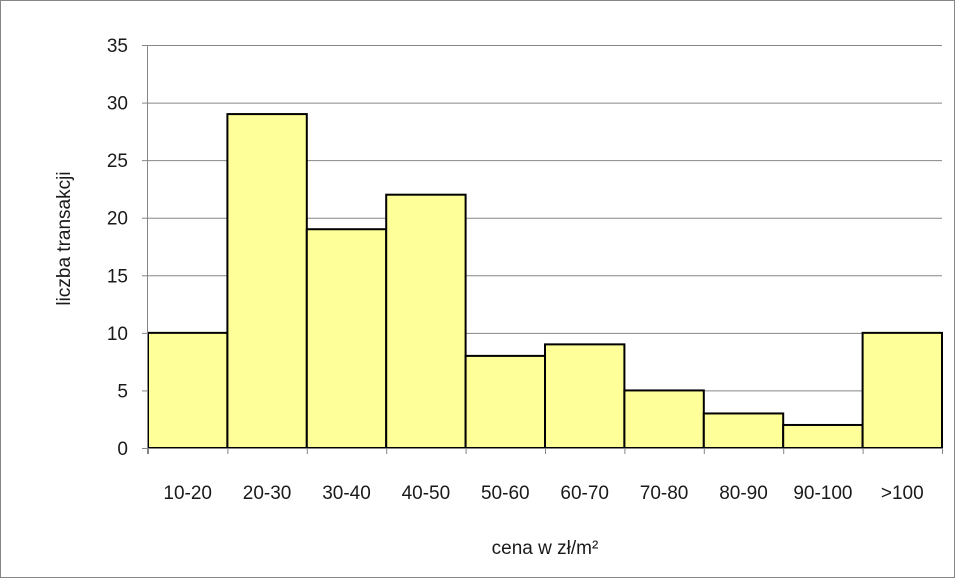 Image resolution: width=956 pixels, height=580 pixels. What do you see at coordinates (664, 493) in the screenshot?
I see `x-tick-label: 70-80` at bounding box center [664, 493].